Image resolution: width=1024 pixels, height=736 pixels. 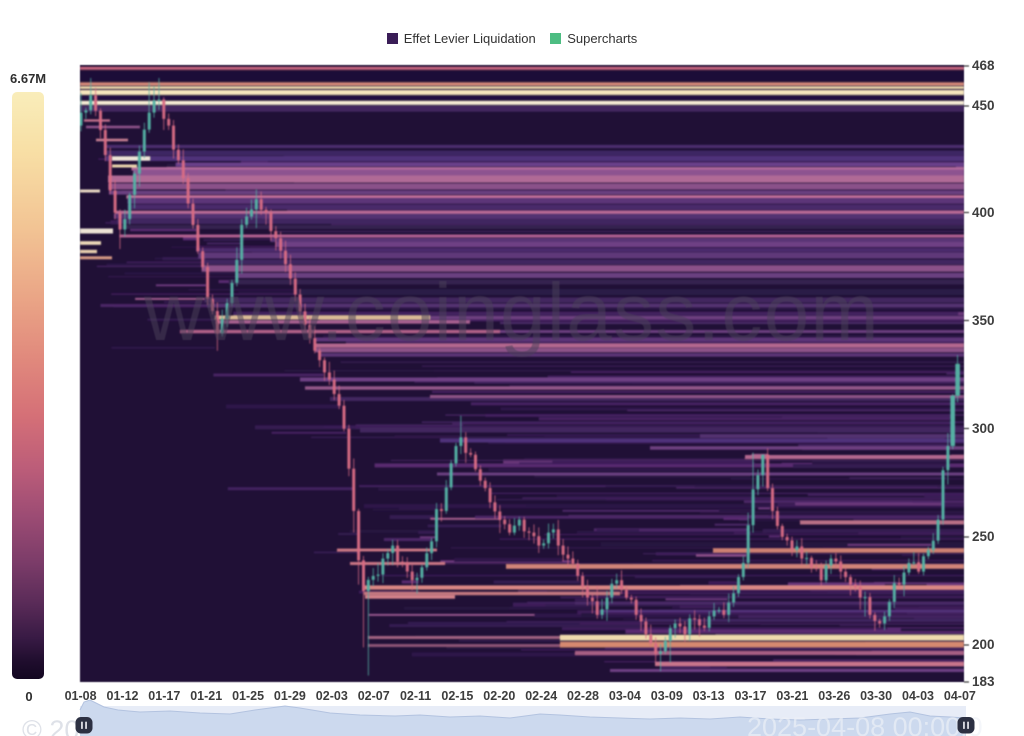 What do you see at coordinates (865, 724) in the screenshot?
I see `svg-text: 2025-04-08 00:00:0` at bounding box center [865, 724].